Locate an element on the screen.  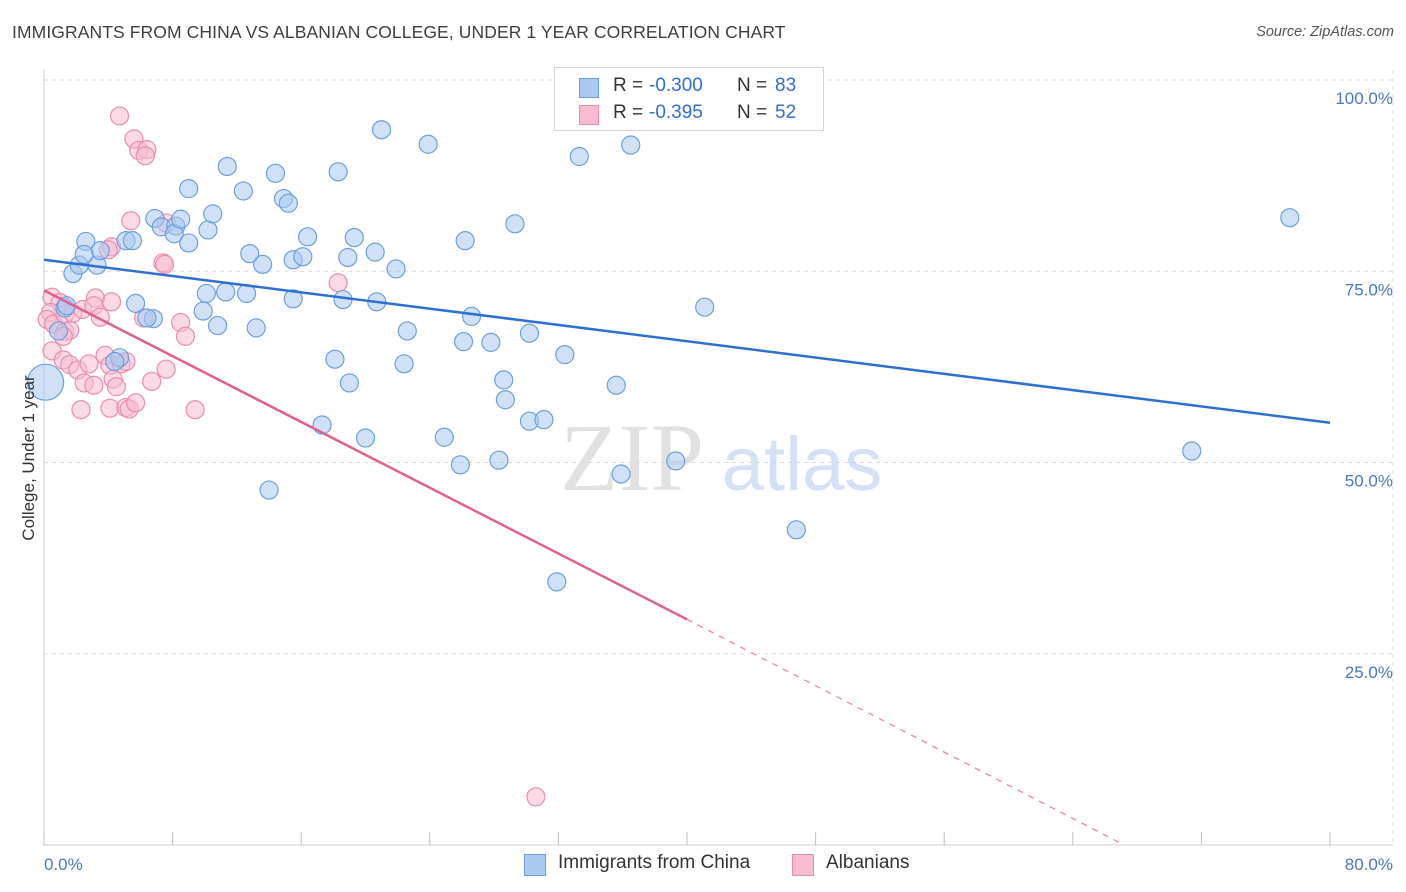
albanians-trend-extension is located at coordinates (905, 732).